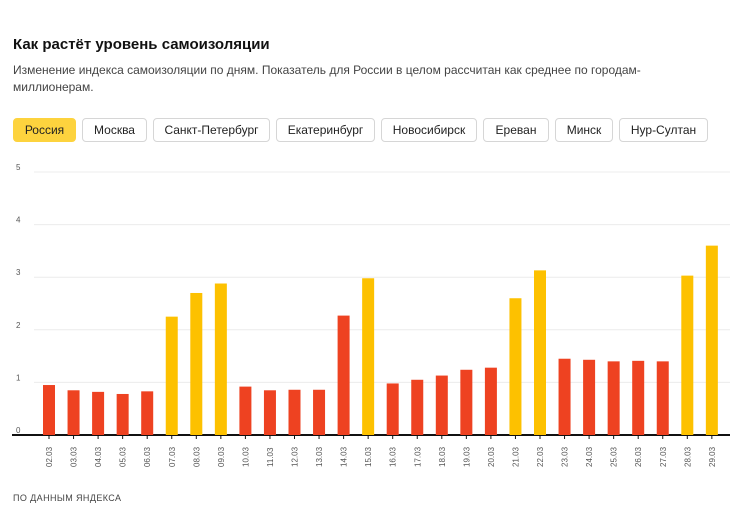 The width and height of the screenshot is (740, 530). What do you see at coordinates (540, 456) in the screenshot?
I see `x-tick-label: 22.03` at bounding box center [540, 456].